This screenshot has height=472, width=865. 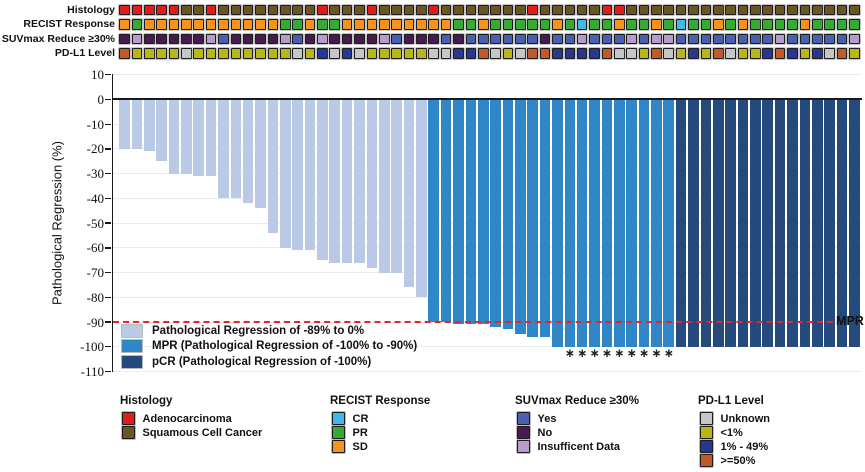 I want to click on y-tick-label: -110, so click(x=92, y=371).